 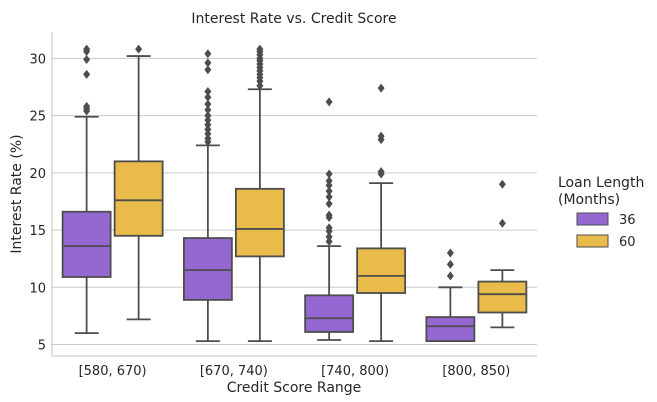 What do you see at coordinates (627, 220) in the screenshot?
I see `legend-label: 36` at bounding box center [627, 220].